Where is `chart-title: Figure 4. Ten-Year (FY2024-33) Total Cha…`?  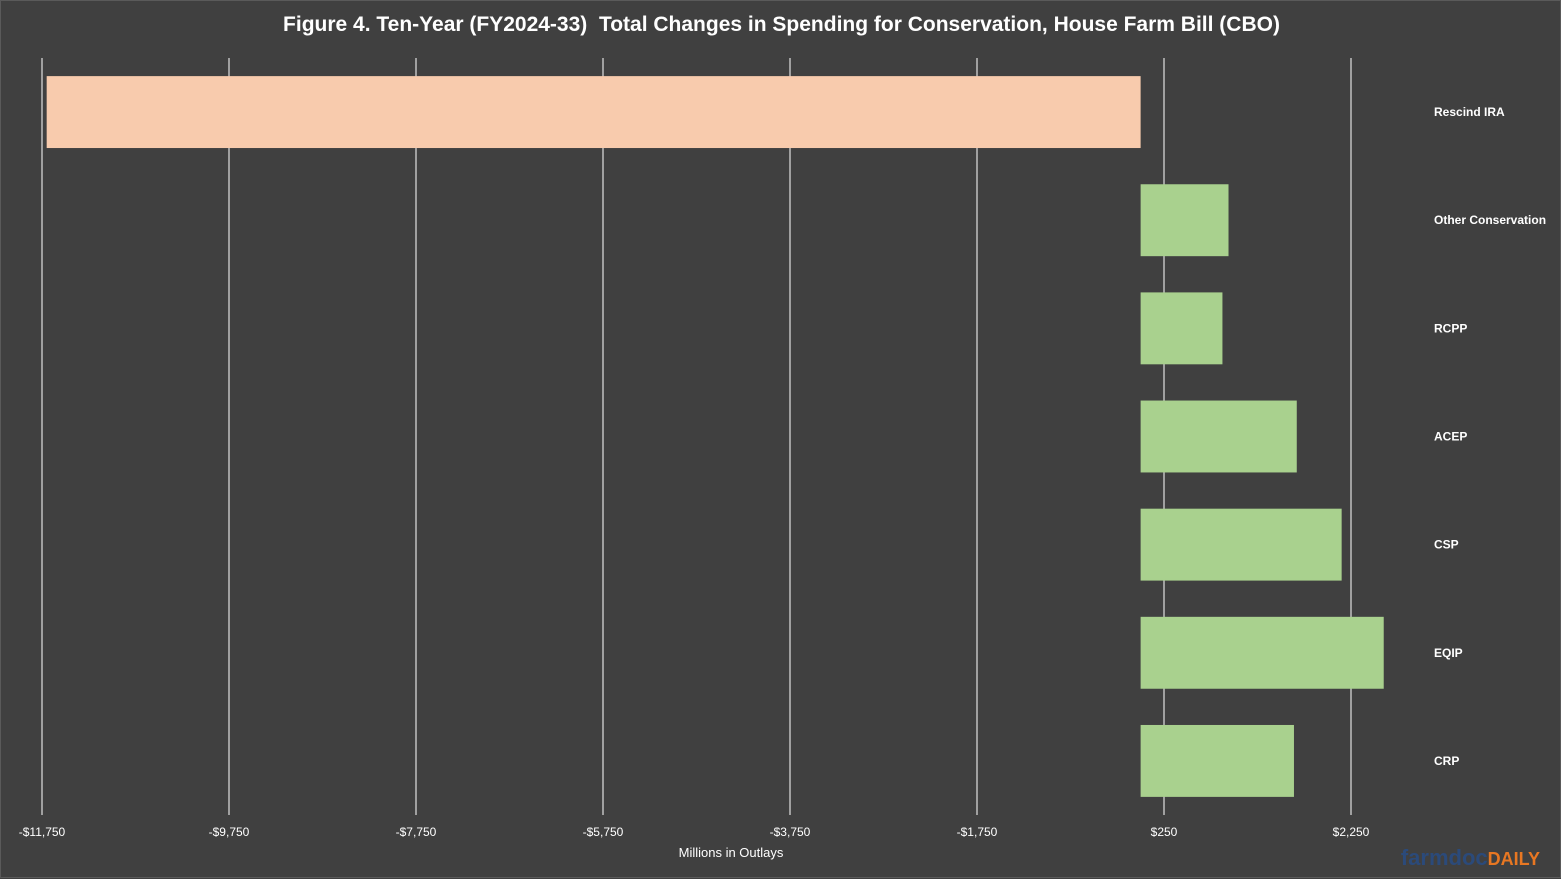 chart-title: Figure 4. Ten-Year (FY2024-33) Total Cha… is located at coordinates (781, 24).